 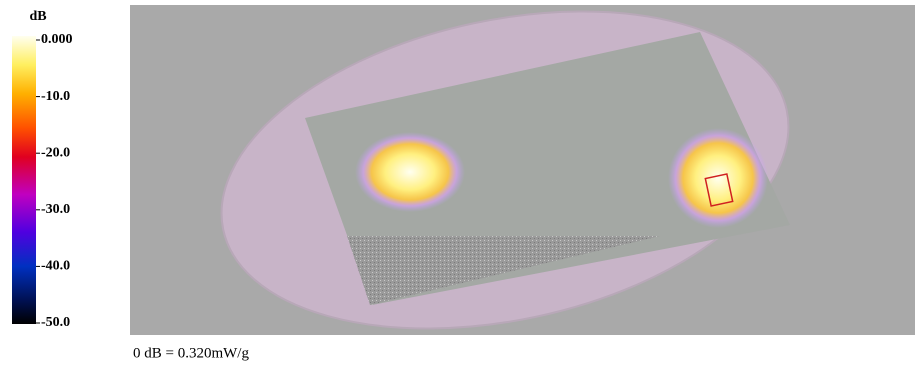 I want to click on colorbar, so click(x=24, y=180).